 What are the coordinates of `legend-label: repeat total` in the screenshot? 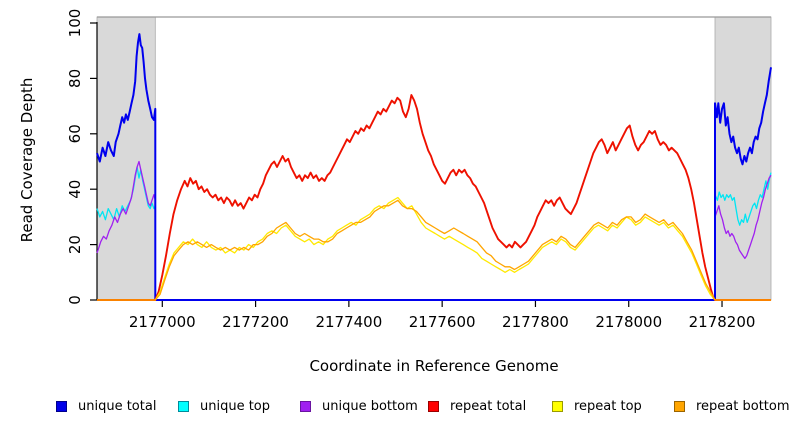 It's located at (488, 406).